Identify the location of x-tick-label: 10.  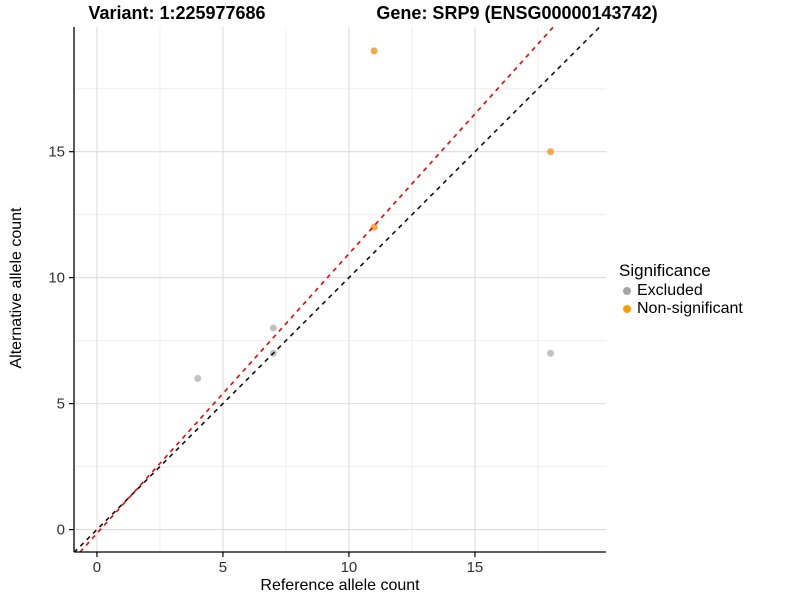
(349, 567).